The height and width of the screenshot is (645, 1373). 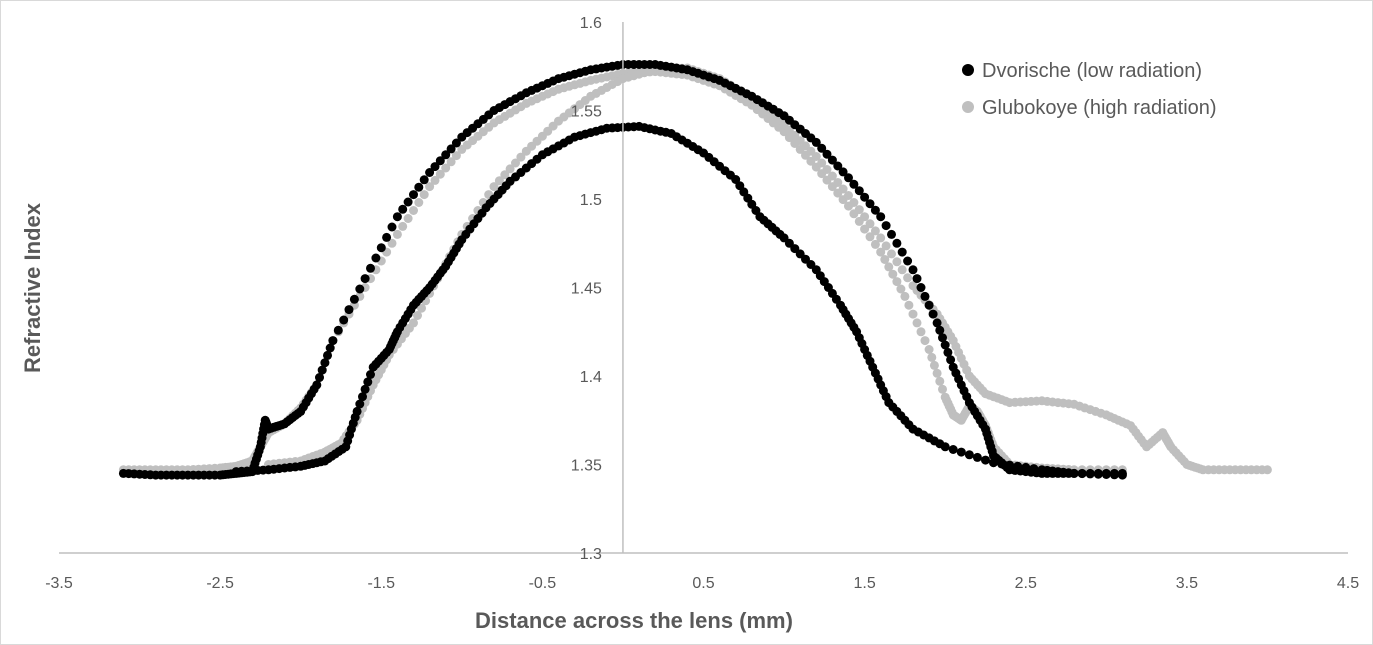 I want to click on x-tick-label: 2.5, so click(x=1026, y=583).